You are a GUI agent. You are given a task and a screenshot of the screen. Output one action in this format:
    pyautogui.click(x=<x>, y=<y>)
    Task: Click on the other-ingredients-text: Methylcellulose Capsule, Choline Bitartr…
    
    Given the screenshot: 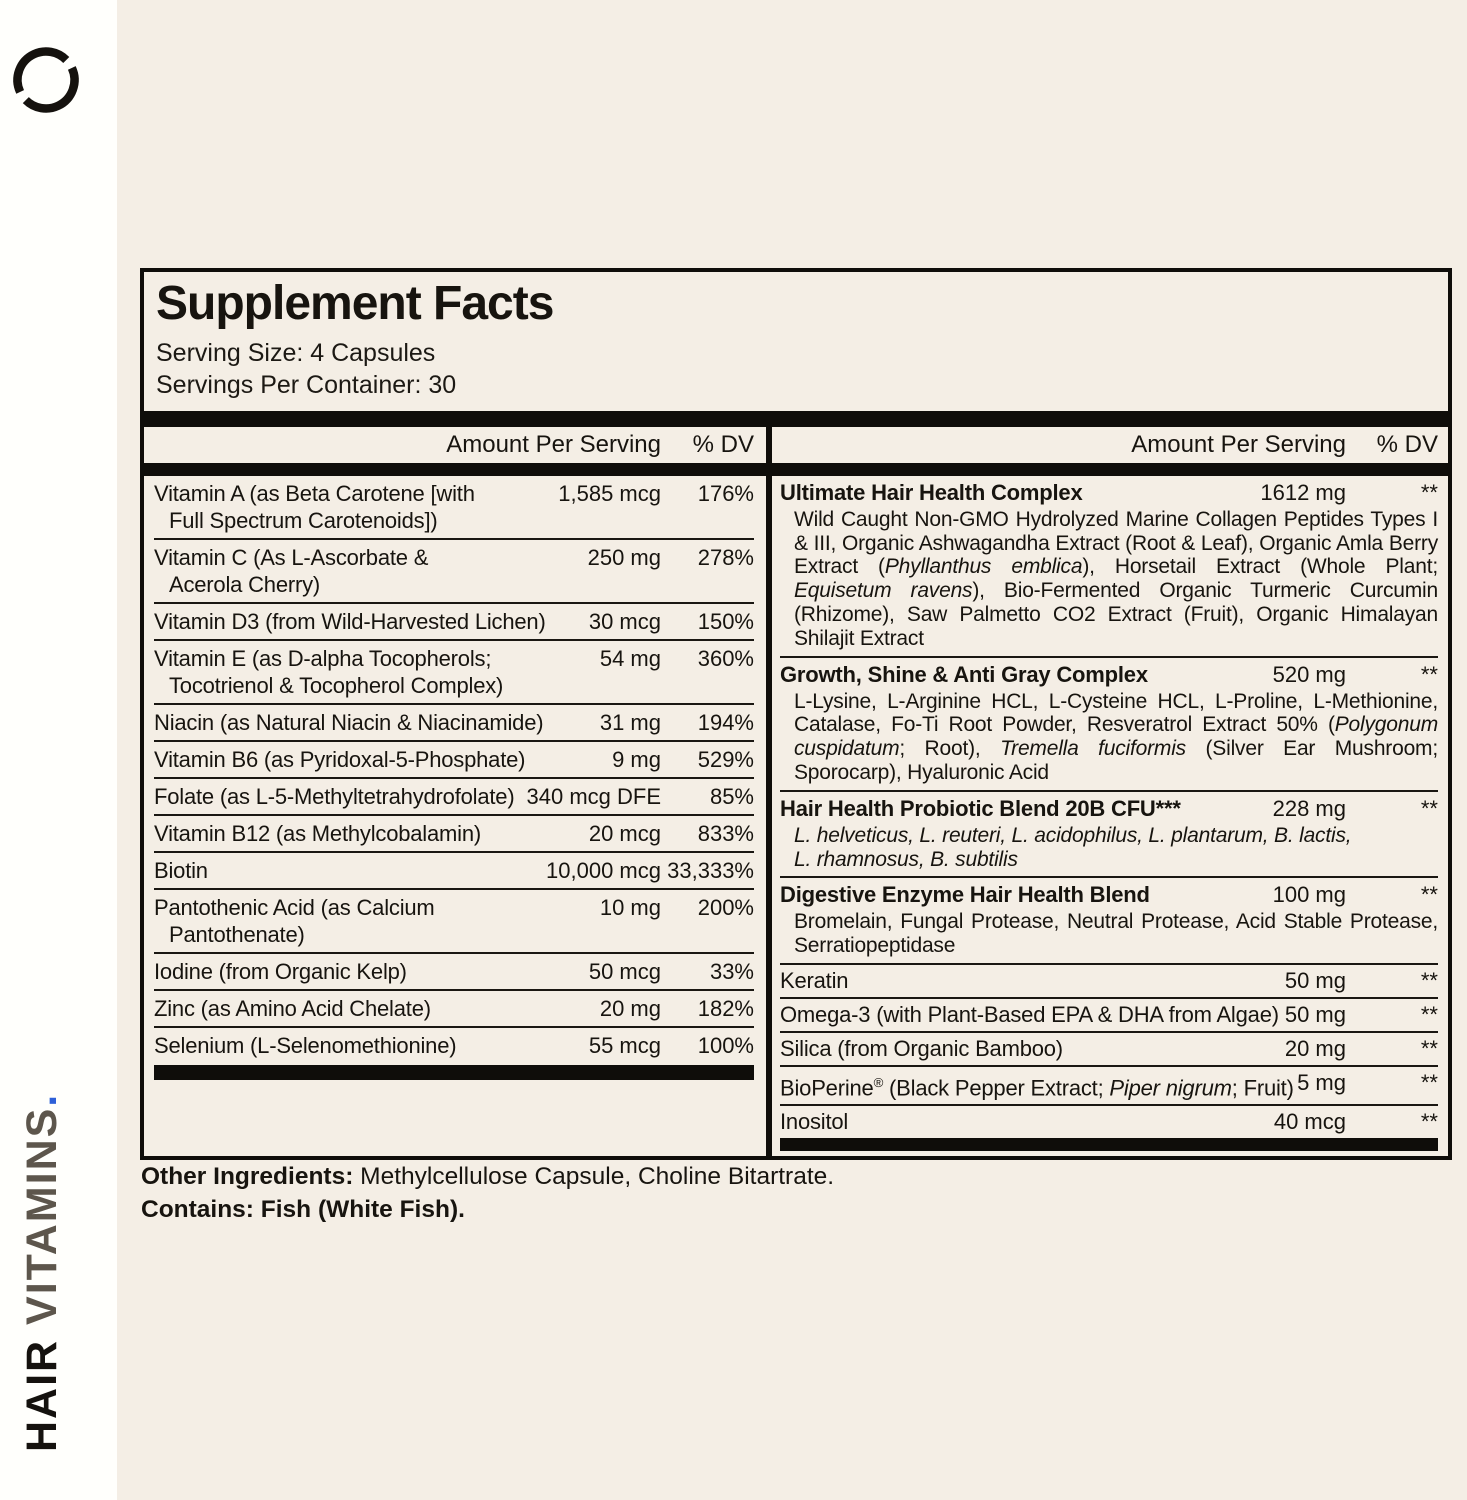 What is the action you would take?
    pyautogui.click(x=594, y=1176)
    